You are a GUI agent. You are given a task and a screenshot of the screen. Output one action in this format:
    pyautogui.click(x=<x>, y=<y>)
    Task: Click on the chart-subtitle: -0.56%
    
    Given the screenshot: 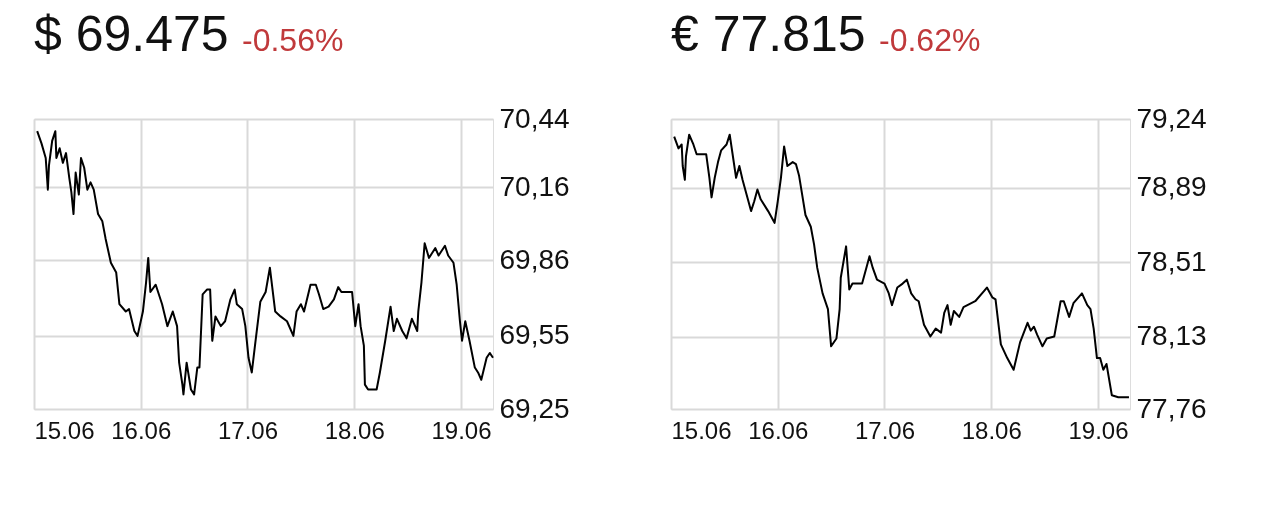 What is the action you would take?
    pyautogui.click(x=293, y=40)
    